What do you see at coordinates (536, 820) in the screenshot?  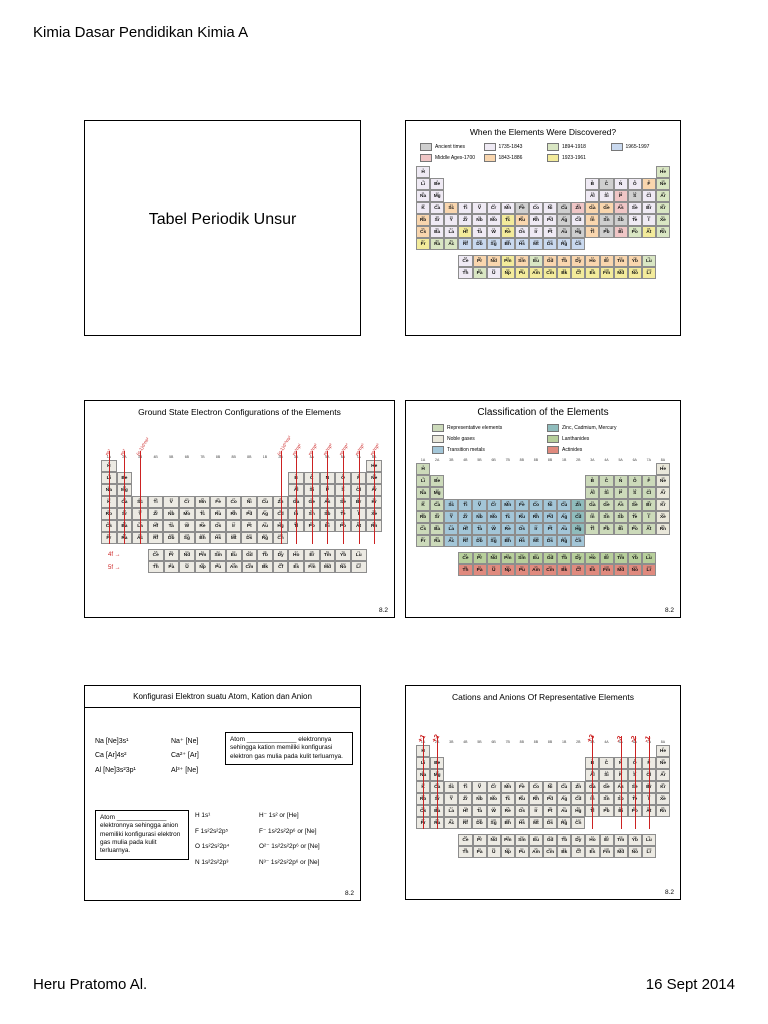 I see `atomic-number: 109` at bounding box center [536, 820].